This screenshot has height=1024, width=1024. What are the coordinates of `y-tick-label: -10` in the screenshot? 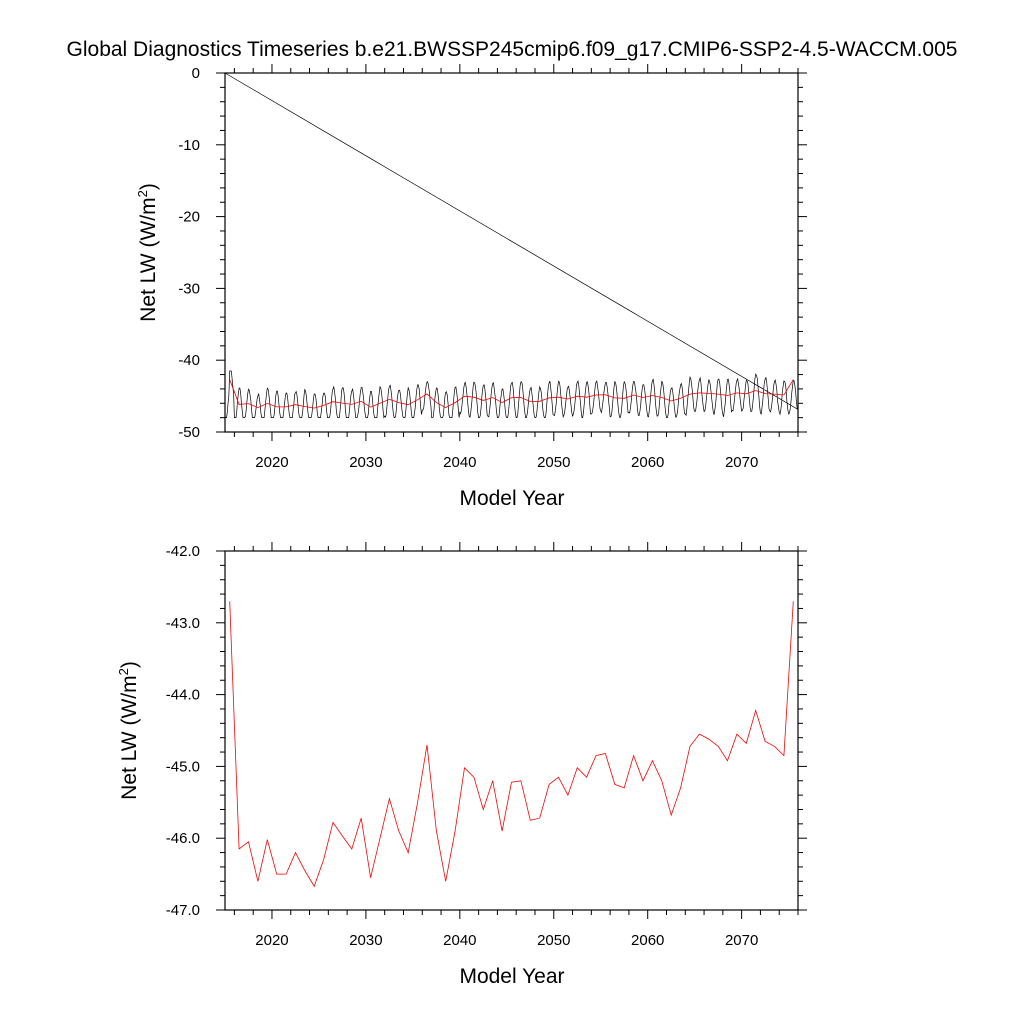 It's located at (189, 145).